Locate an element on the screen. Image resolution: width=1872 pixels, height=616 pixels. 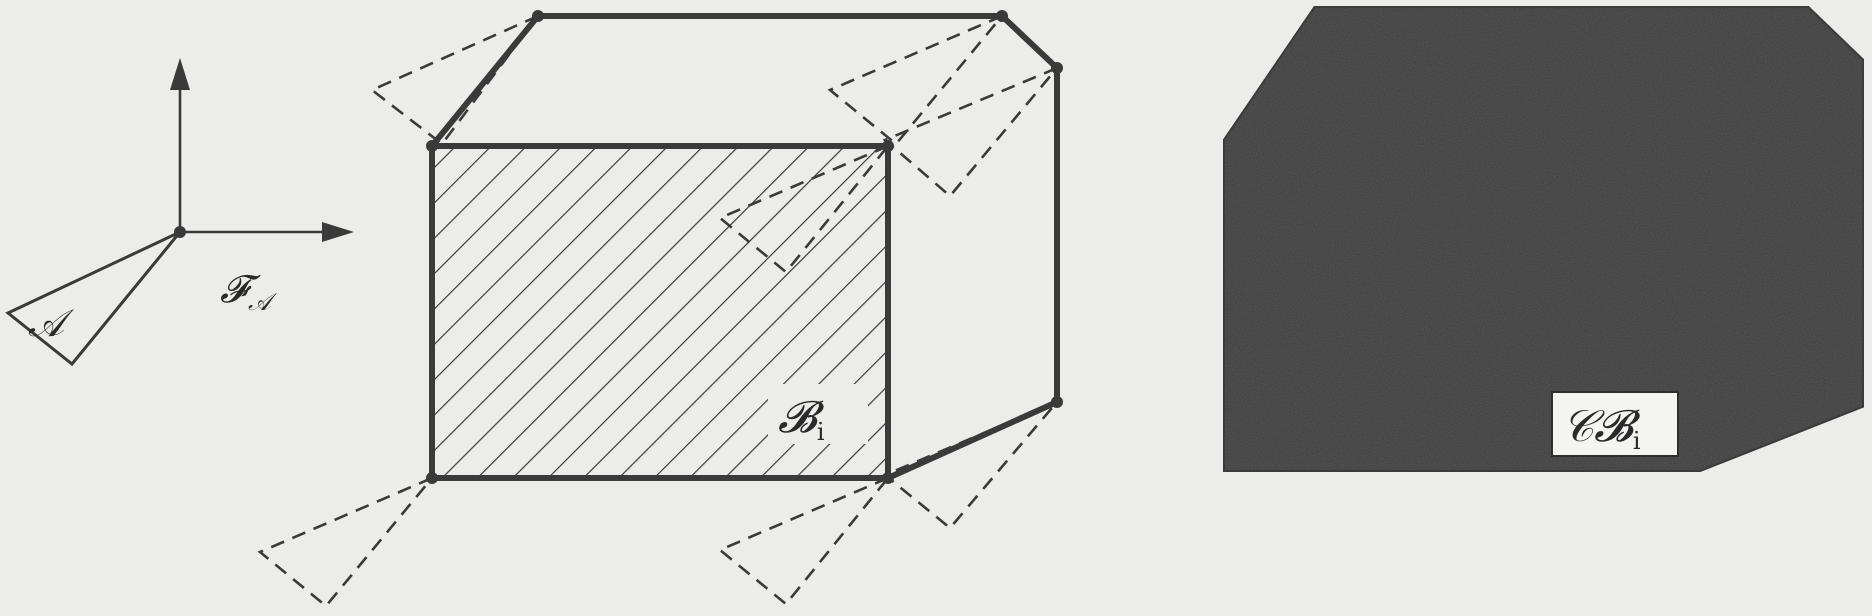
obstacle-label-subscript: i is located at coordinates (821, 432).